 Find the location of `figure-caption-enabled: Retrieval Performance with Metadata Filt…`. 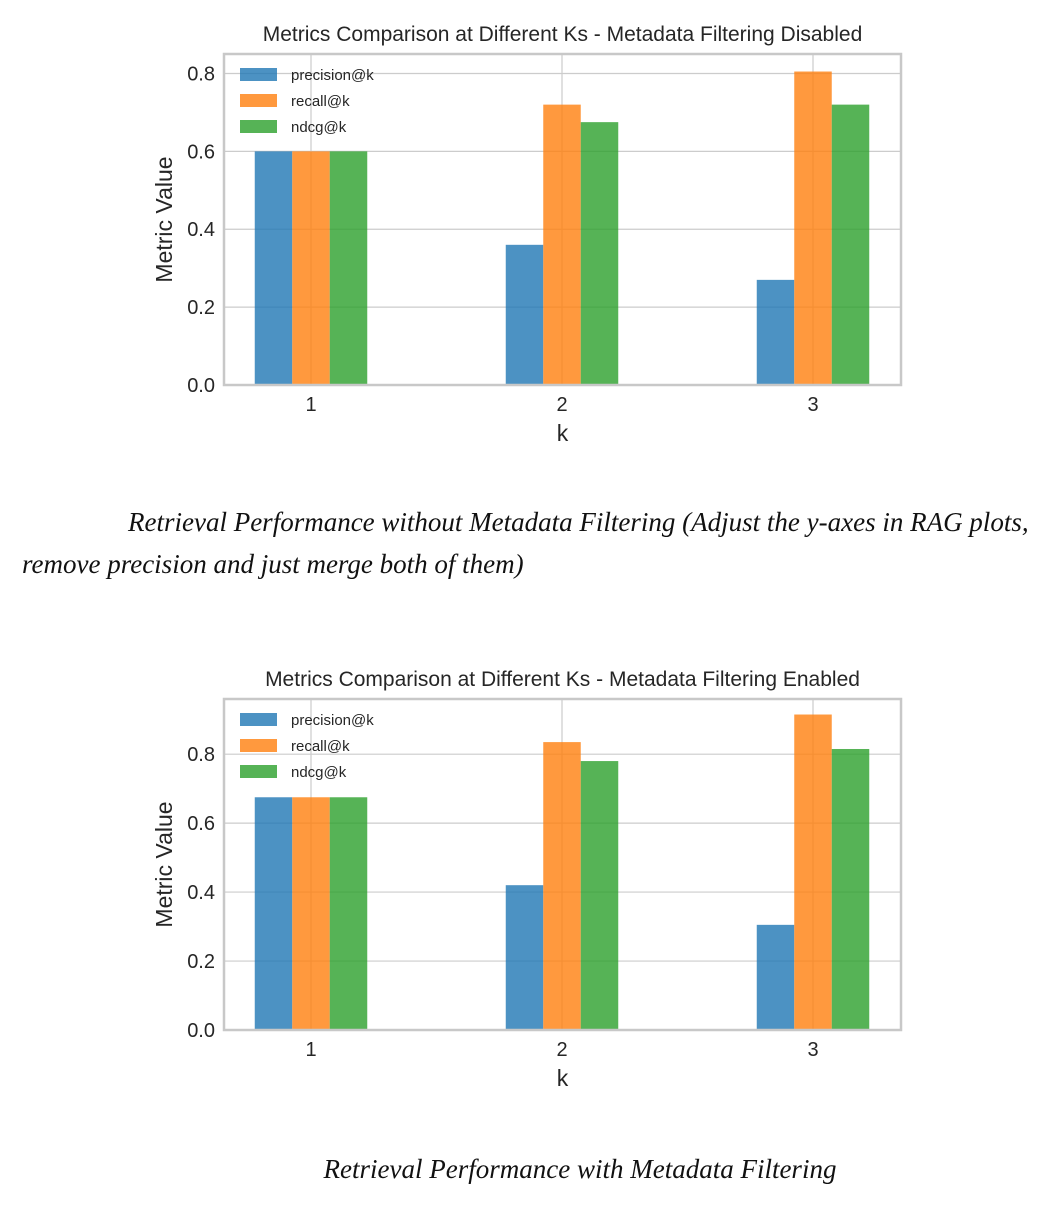

figure-caption-enabled: Retrieval Performance with Metadata Filt… is located at coordinates (580, 1169).